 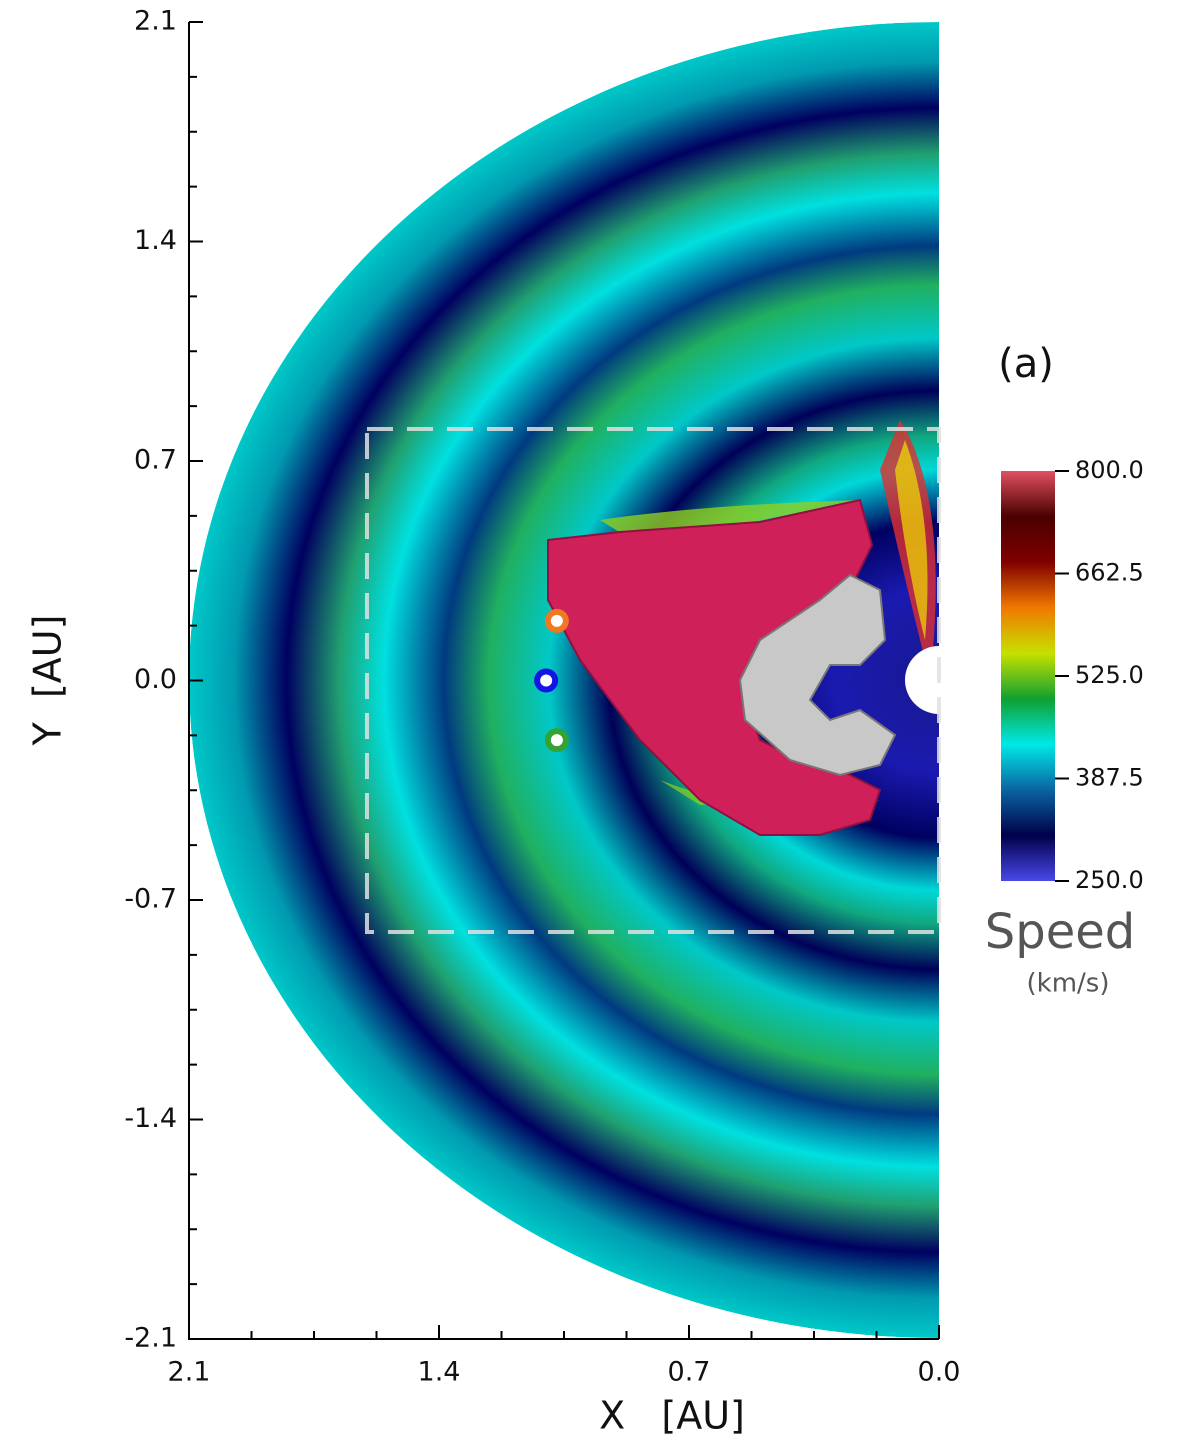 What do you see at coordinates (189, 1372) in the screenshot?
I see `x-tick-label: 2.1` at bounding box center [189, 1372].